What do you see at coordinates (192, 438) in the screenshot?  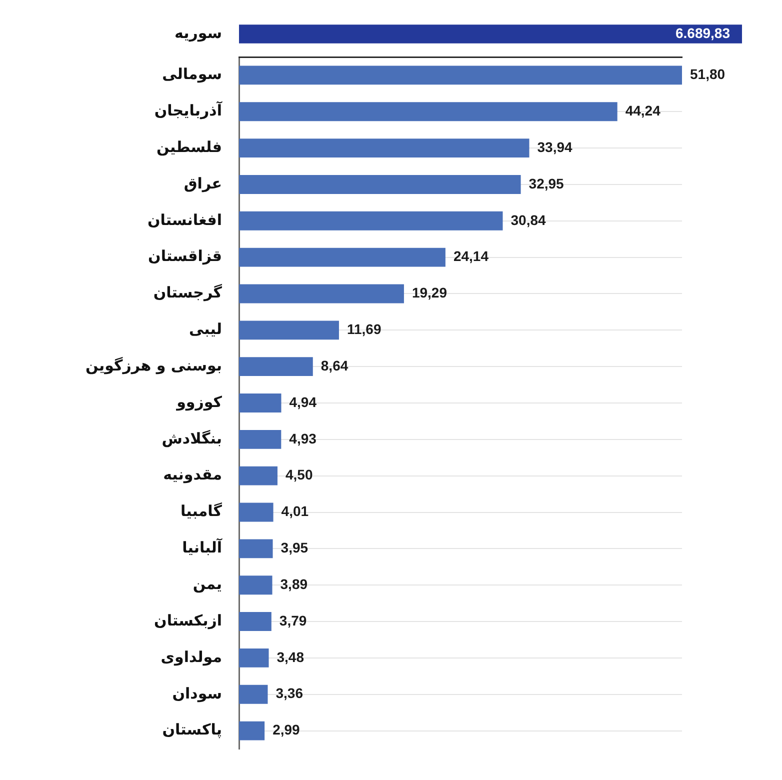 I see `y-tick-label: بنگلادش` at bounding box center [192, 438].